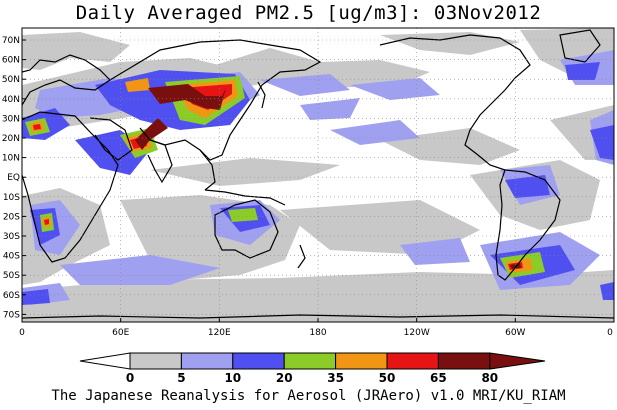 This screenshot has width=617, height=410. What do you see at coordinates (11, 217) in the screenshot?
I see `lat-label-20s: 20S` at bounding box center [11, 217].